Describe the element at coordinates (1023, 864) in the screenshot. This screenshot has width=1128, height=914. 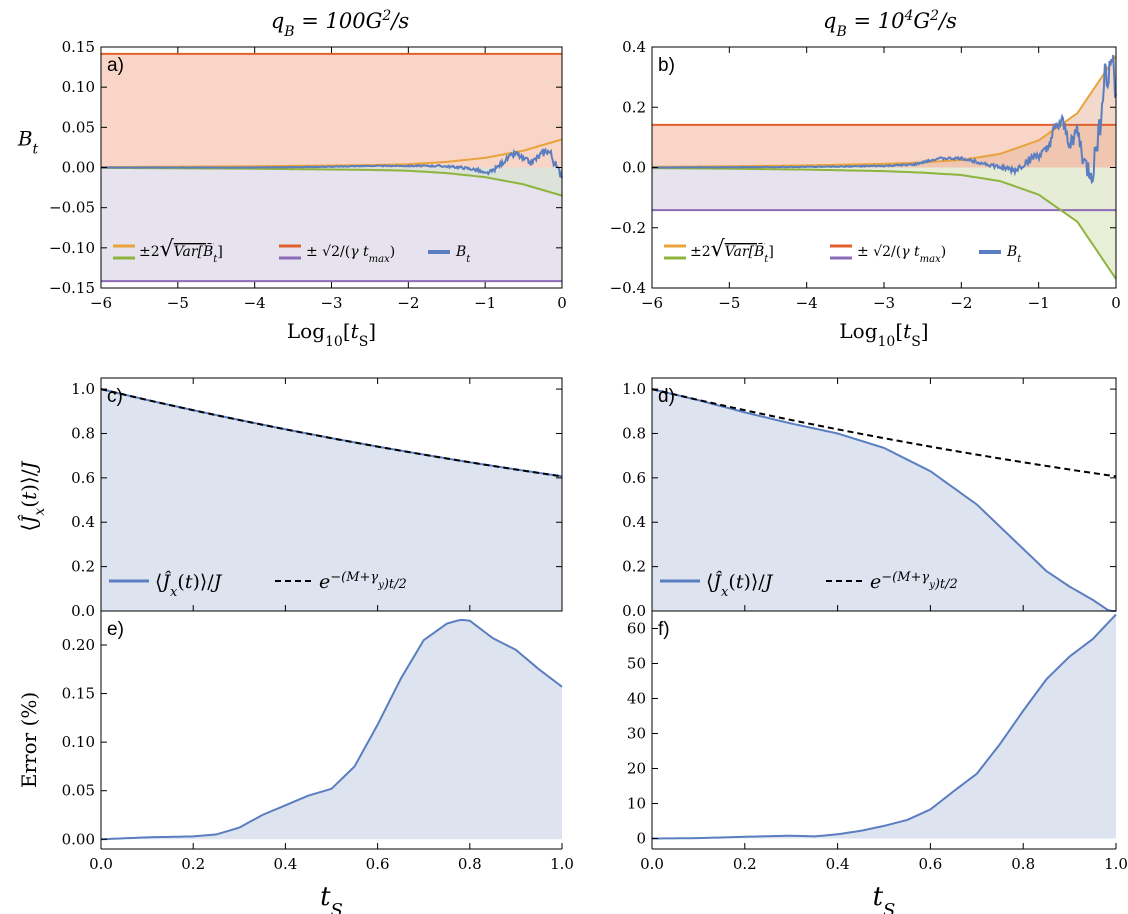
I see `xtick-label: 0.8` at that location.